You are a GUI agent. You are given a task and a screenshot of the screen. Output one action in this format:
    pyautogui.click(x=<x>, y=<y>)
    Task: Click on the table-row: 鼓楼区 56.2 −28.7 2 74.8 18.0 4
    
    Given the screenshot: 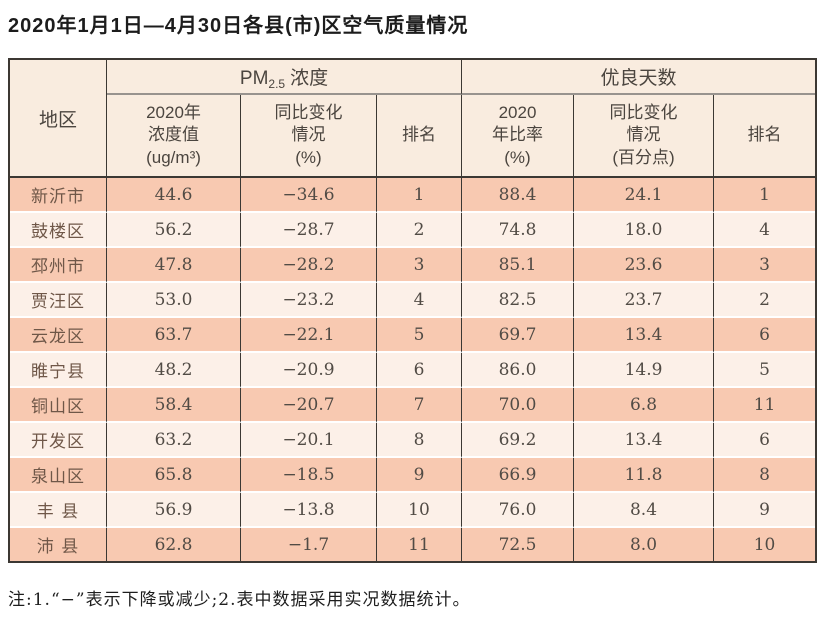 What is the action you would take?
    pyautogui.click(x=413, y=230)
    